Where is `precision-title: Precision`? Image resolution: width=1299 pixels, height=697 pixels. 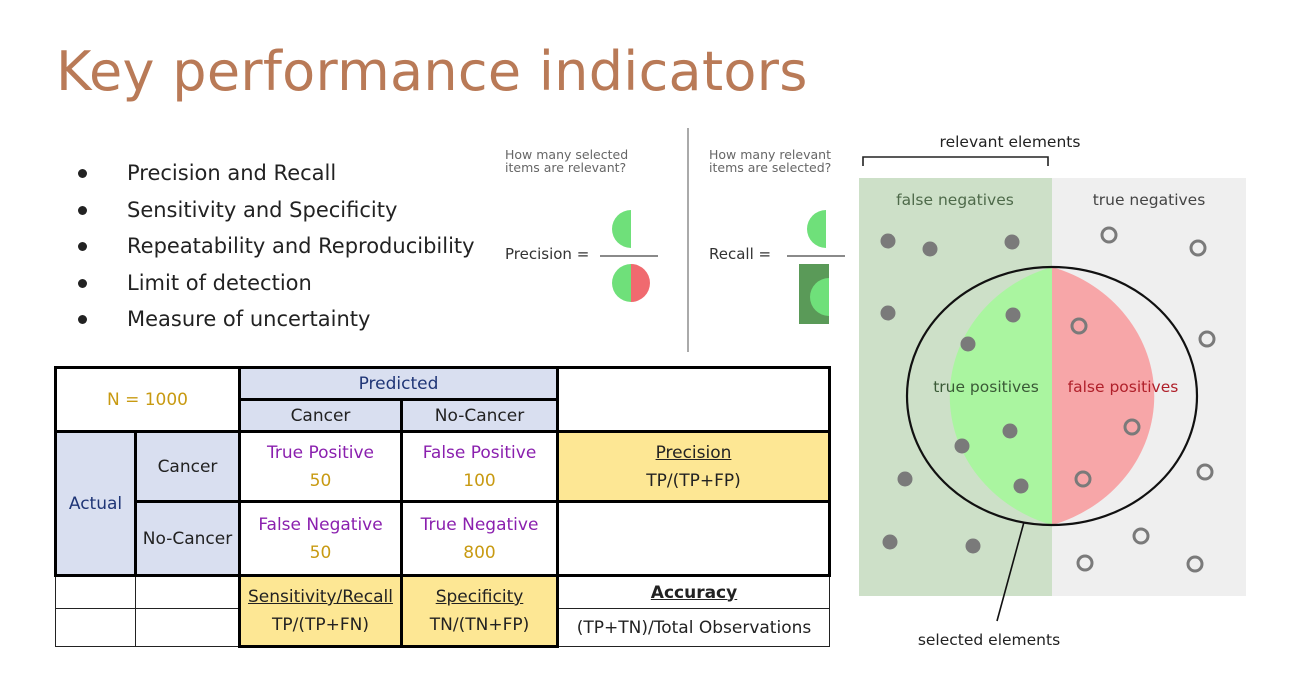
precision-title: Precision is located at coordinates (693, 452).